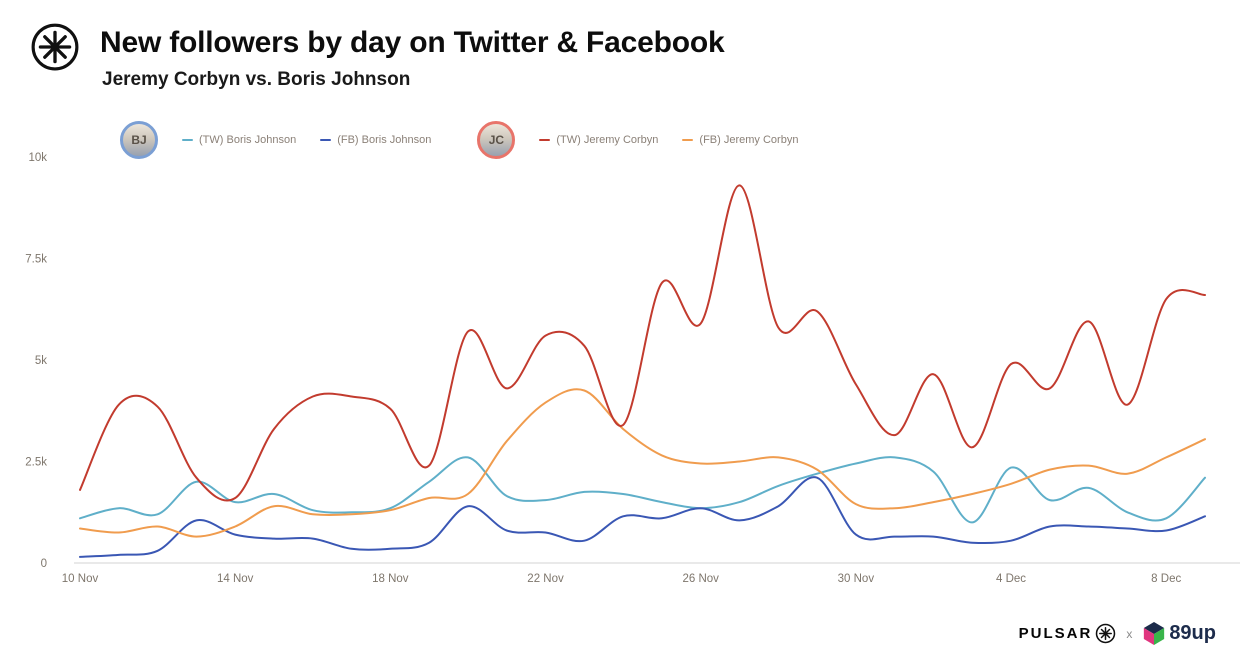 The image size is (1246, 668). I want to click on legend-item-fb-jeremy-corbyn: (FB) Jeremy Corbyn, so click(740, 140).